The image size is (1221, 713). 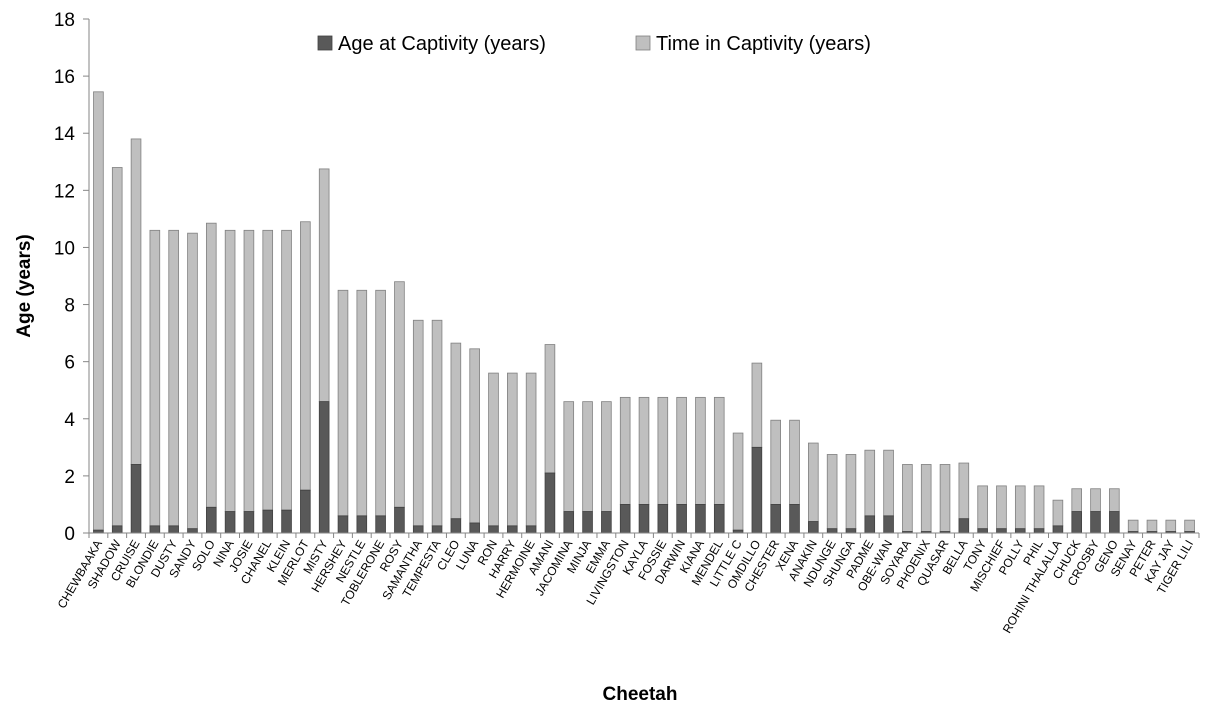 I want to click on legend-label-time: Time in Captivity (years), so click(x=763, y=44).